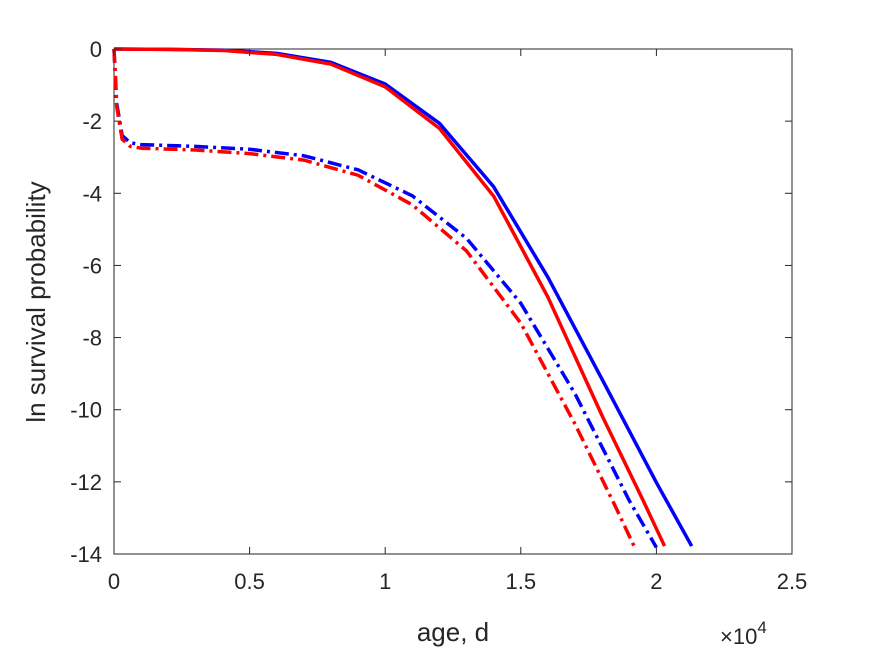 This screenshot has width=875, height=656. I want to click on y-tick-label: -12, so click(86, 482).